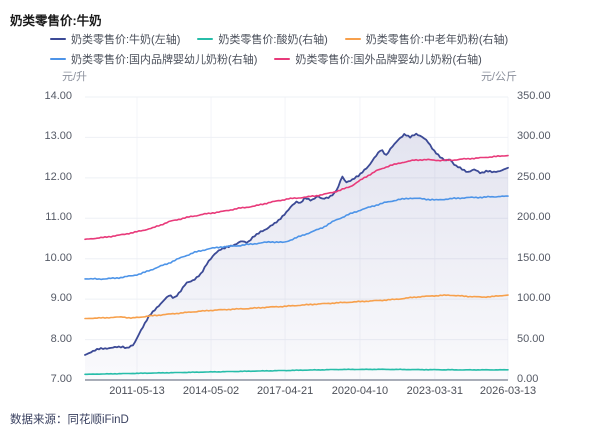 The width and height of the screenshot is (600, 439). I want to click on legend-label: 奶类零售价:牛奶(左轴), so click(126, 40).